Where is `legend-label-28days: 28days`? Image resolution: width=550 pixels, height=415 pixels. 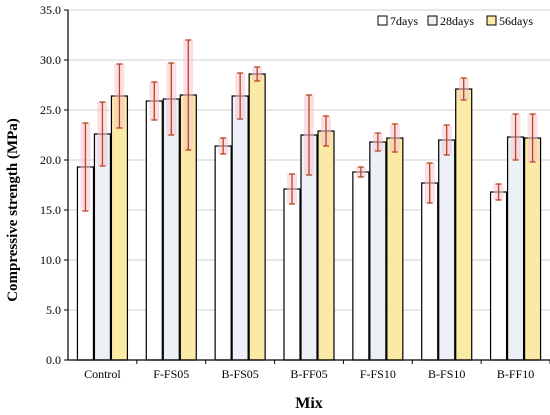
legend-label-28days: 28days is located at coordinates (457, 21).